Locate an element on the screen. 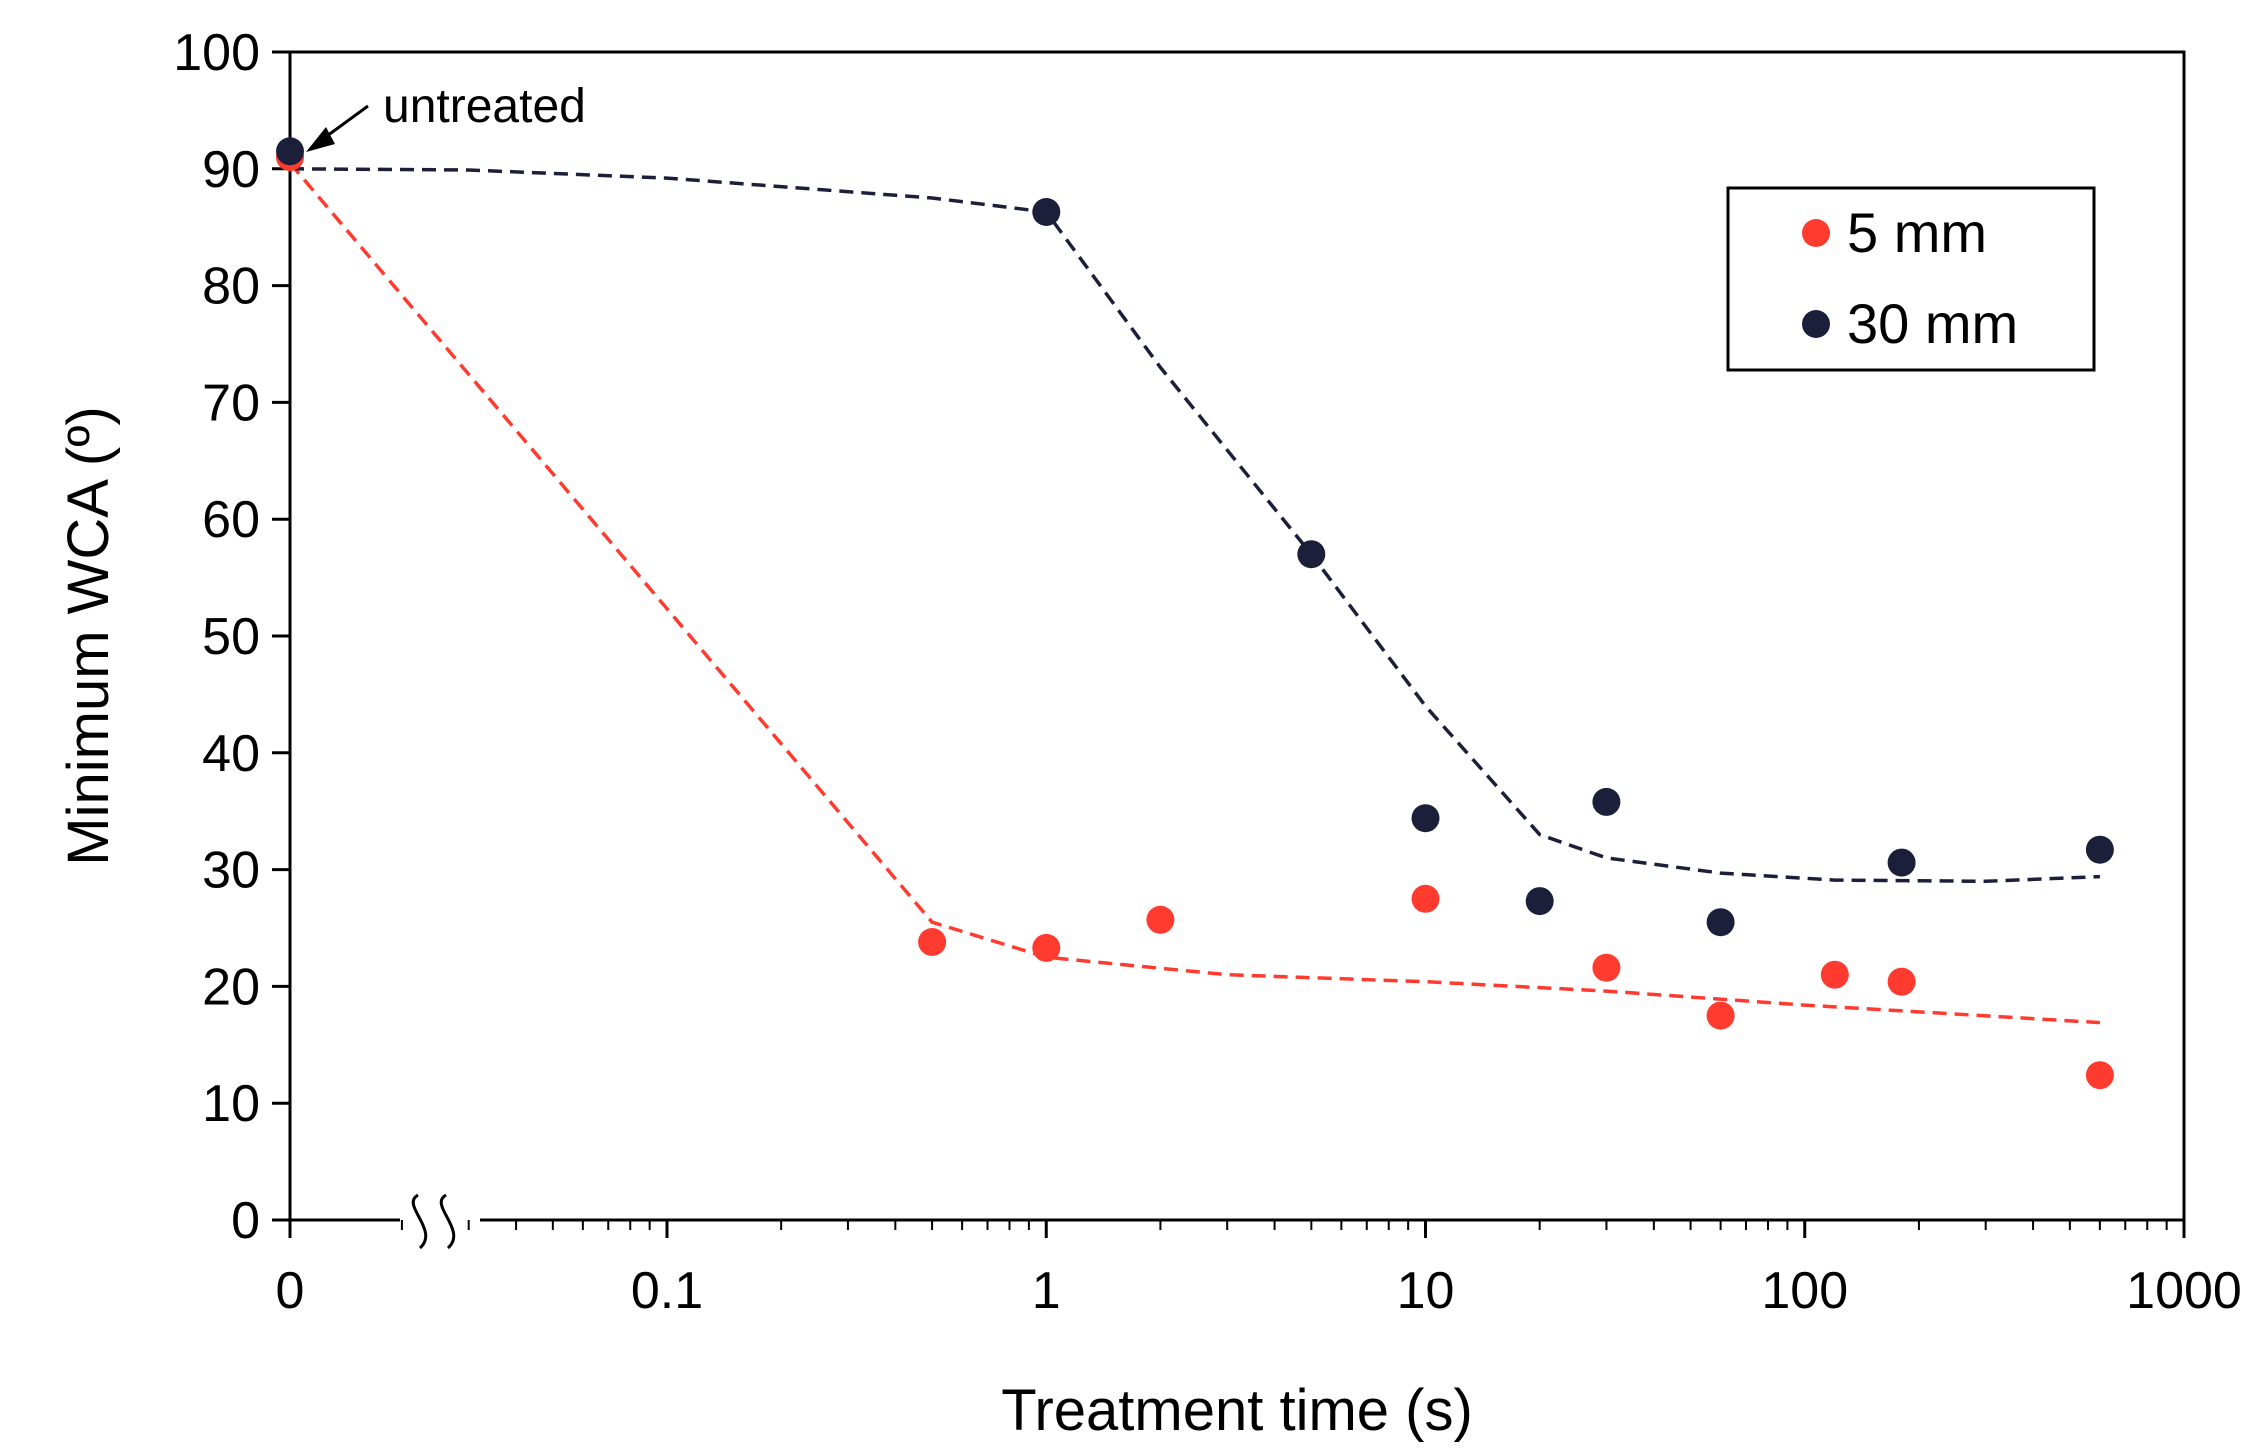 This screenshot has width=2264, height=1456. legend: 5 mm 30 mm is located at coordinates (1911, 279).